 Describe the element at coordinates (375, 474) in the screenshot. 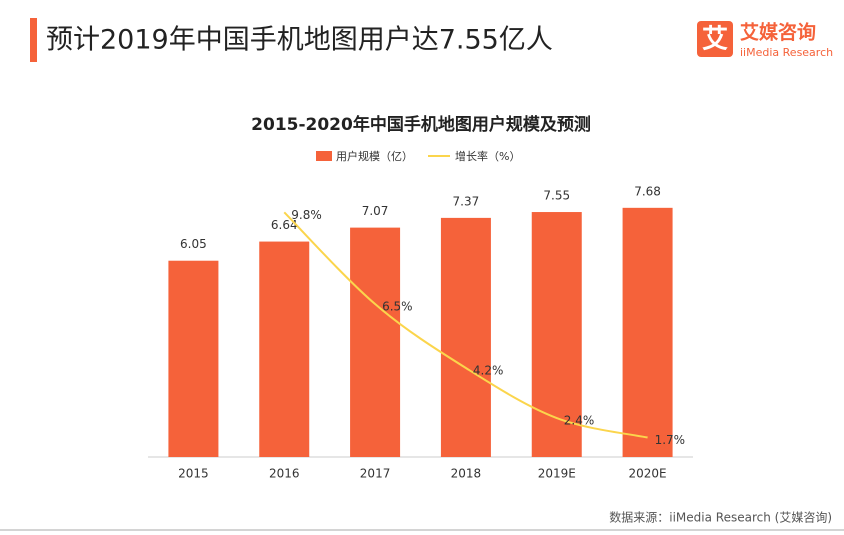

I see `x-tick-label: 2017` at that location.